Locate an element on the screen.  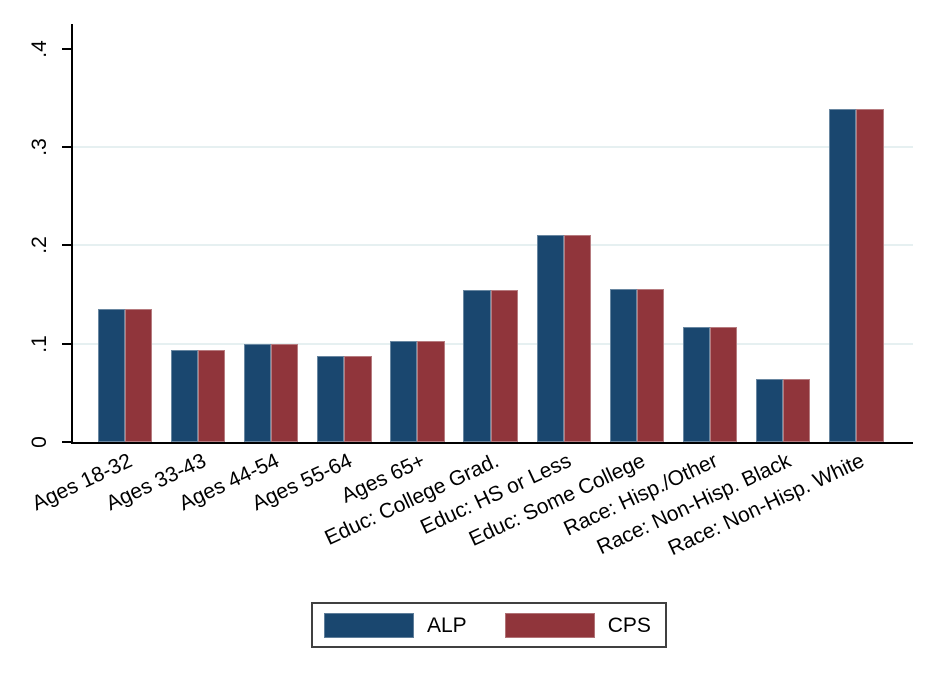
legend-swatch-cps is located at coordinates (549, 625).